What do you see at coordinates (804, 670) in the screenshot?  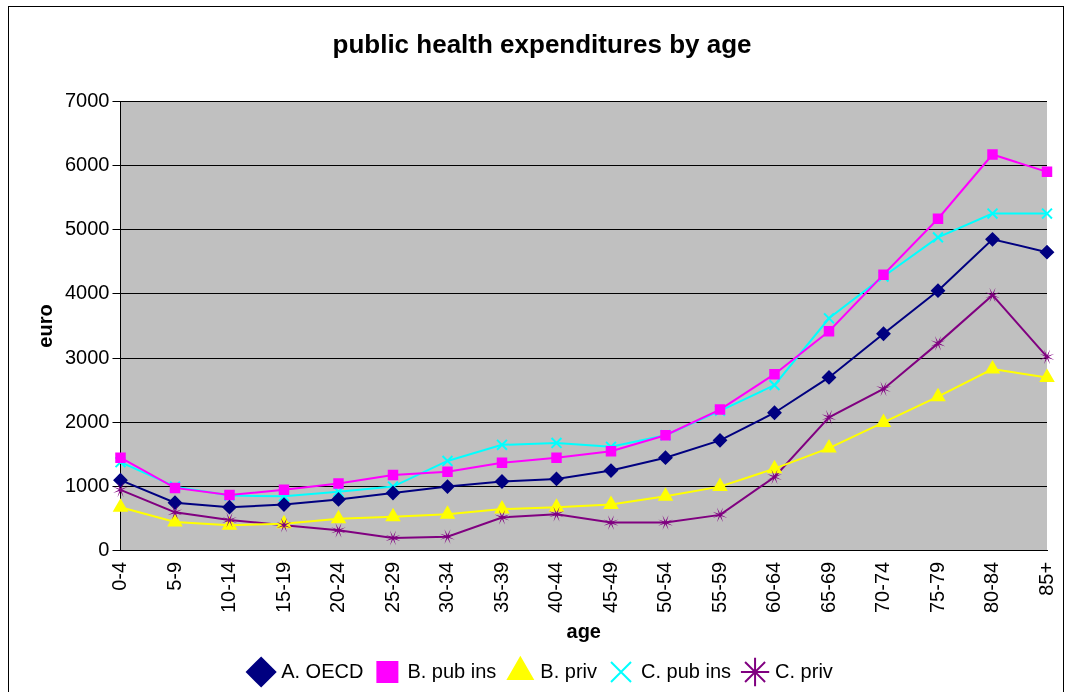 I see `legend-label: C. priv` at bounding box center [804, 670].